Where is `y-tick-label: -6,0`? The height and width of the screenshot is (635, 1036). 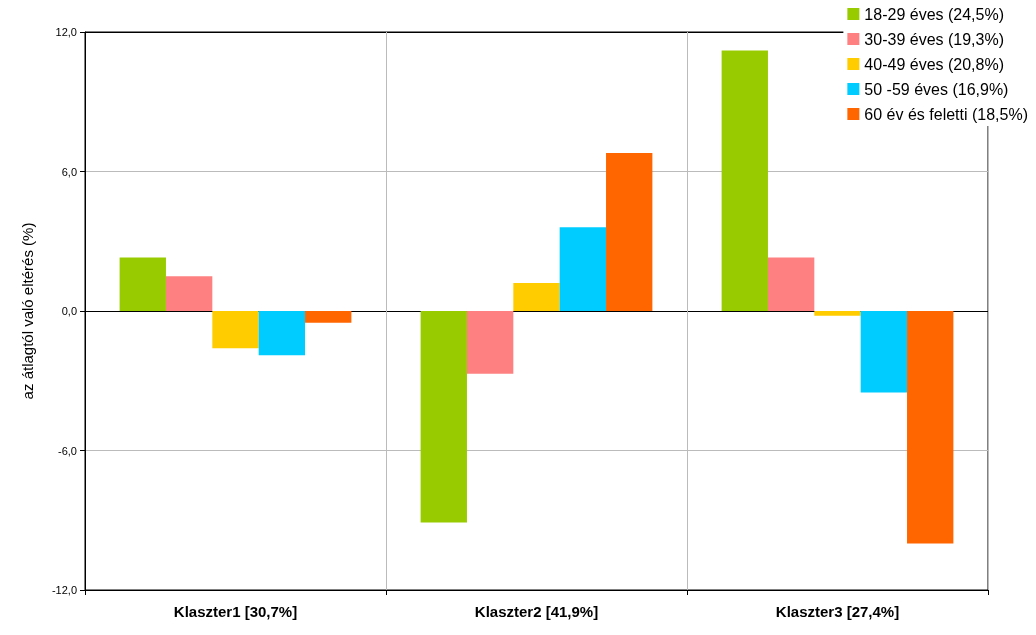 y-tick-label: -6,0 is located at coordinates (67, 450).